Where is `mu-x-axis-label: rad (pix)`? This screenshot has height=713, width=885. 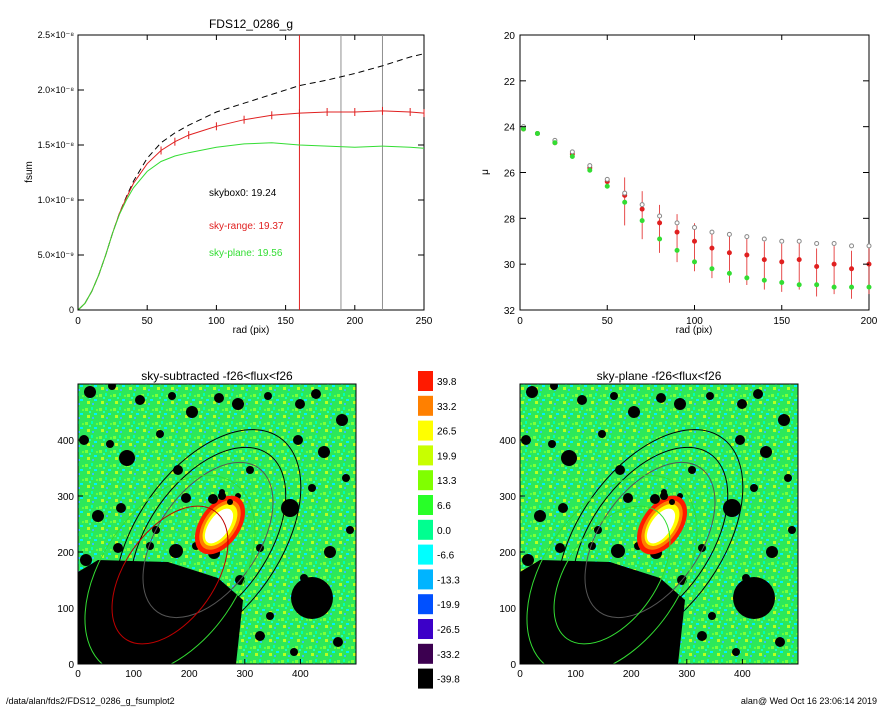
mu-x-axis-label: rad (pix) is located at coordinates (694, 330).